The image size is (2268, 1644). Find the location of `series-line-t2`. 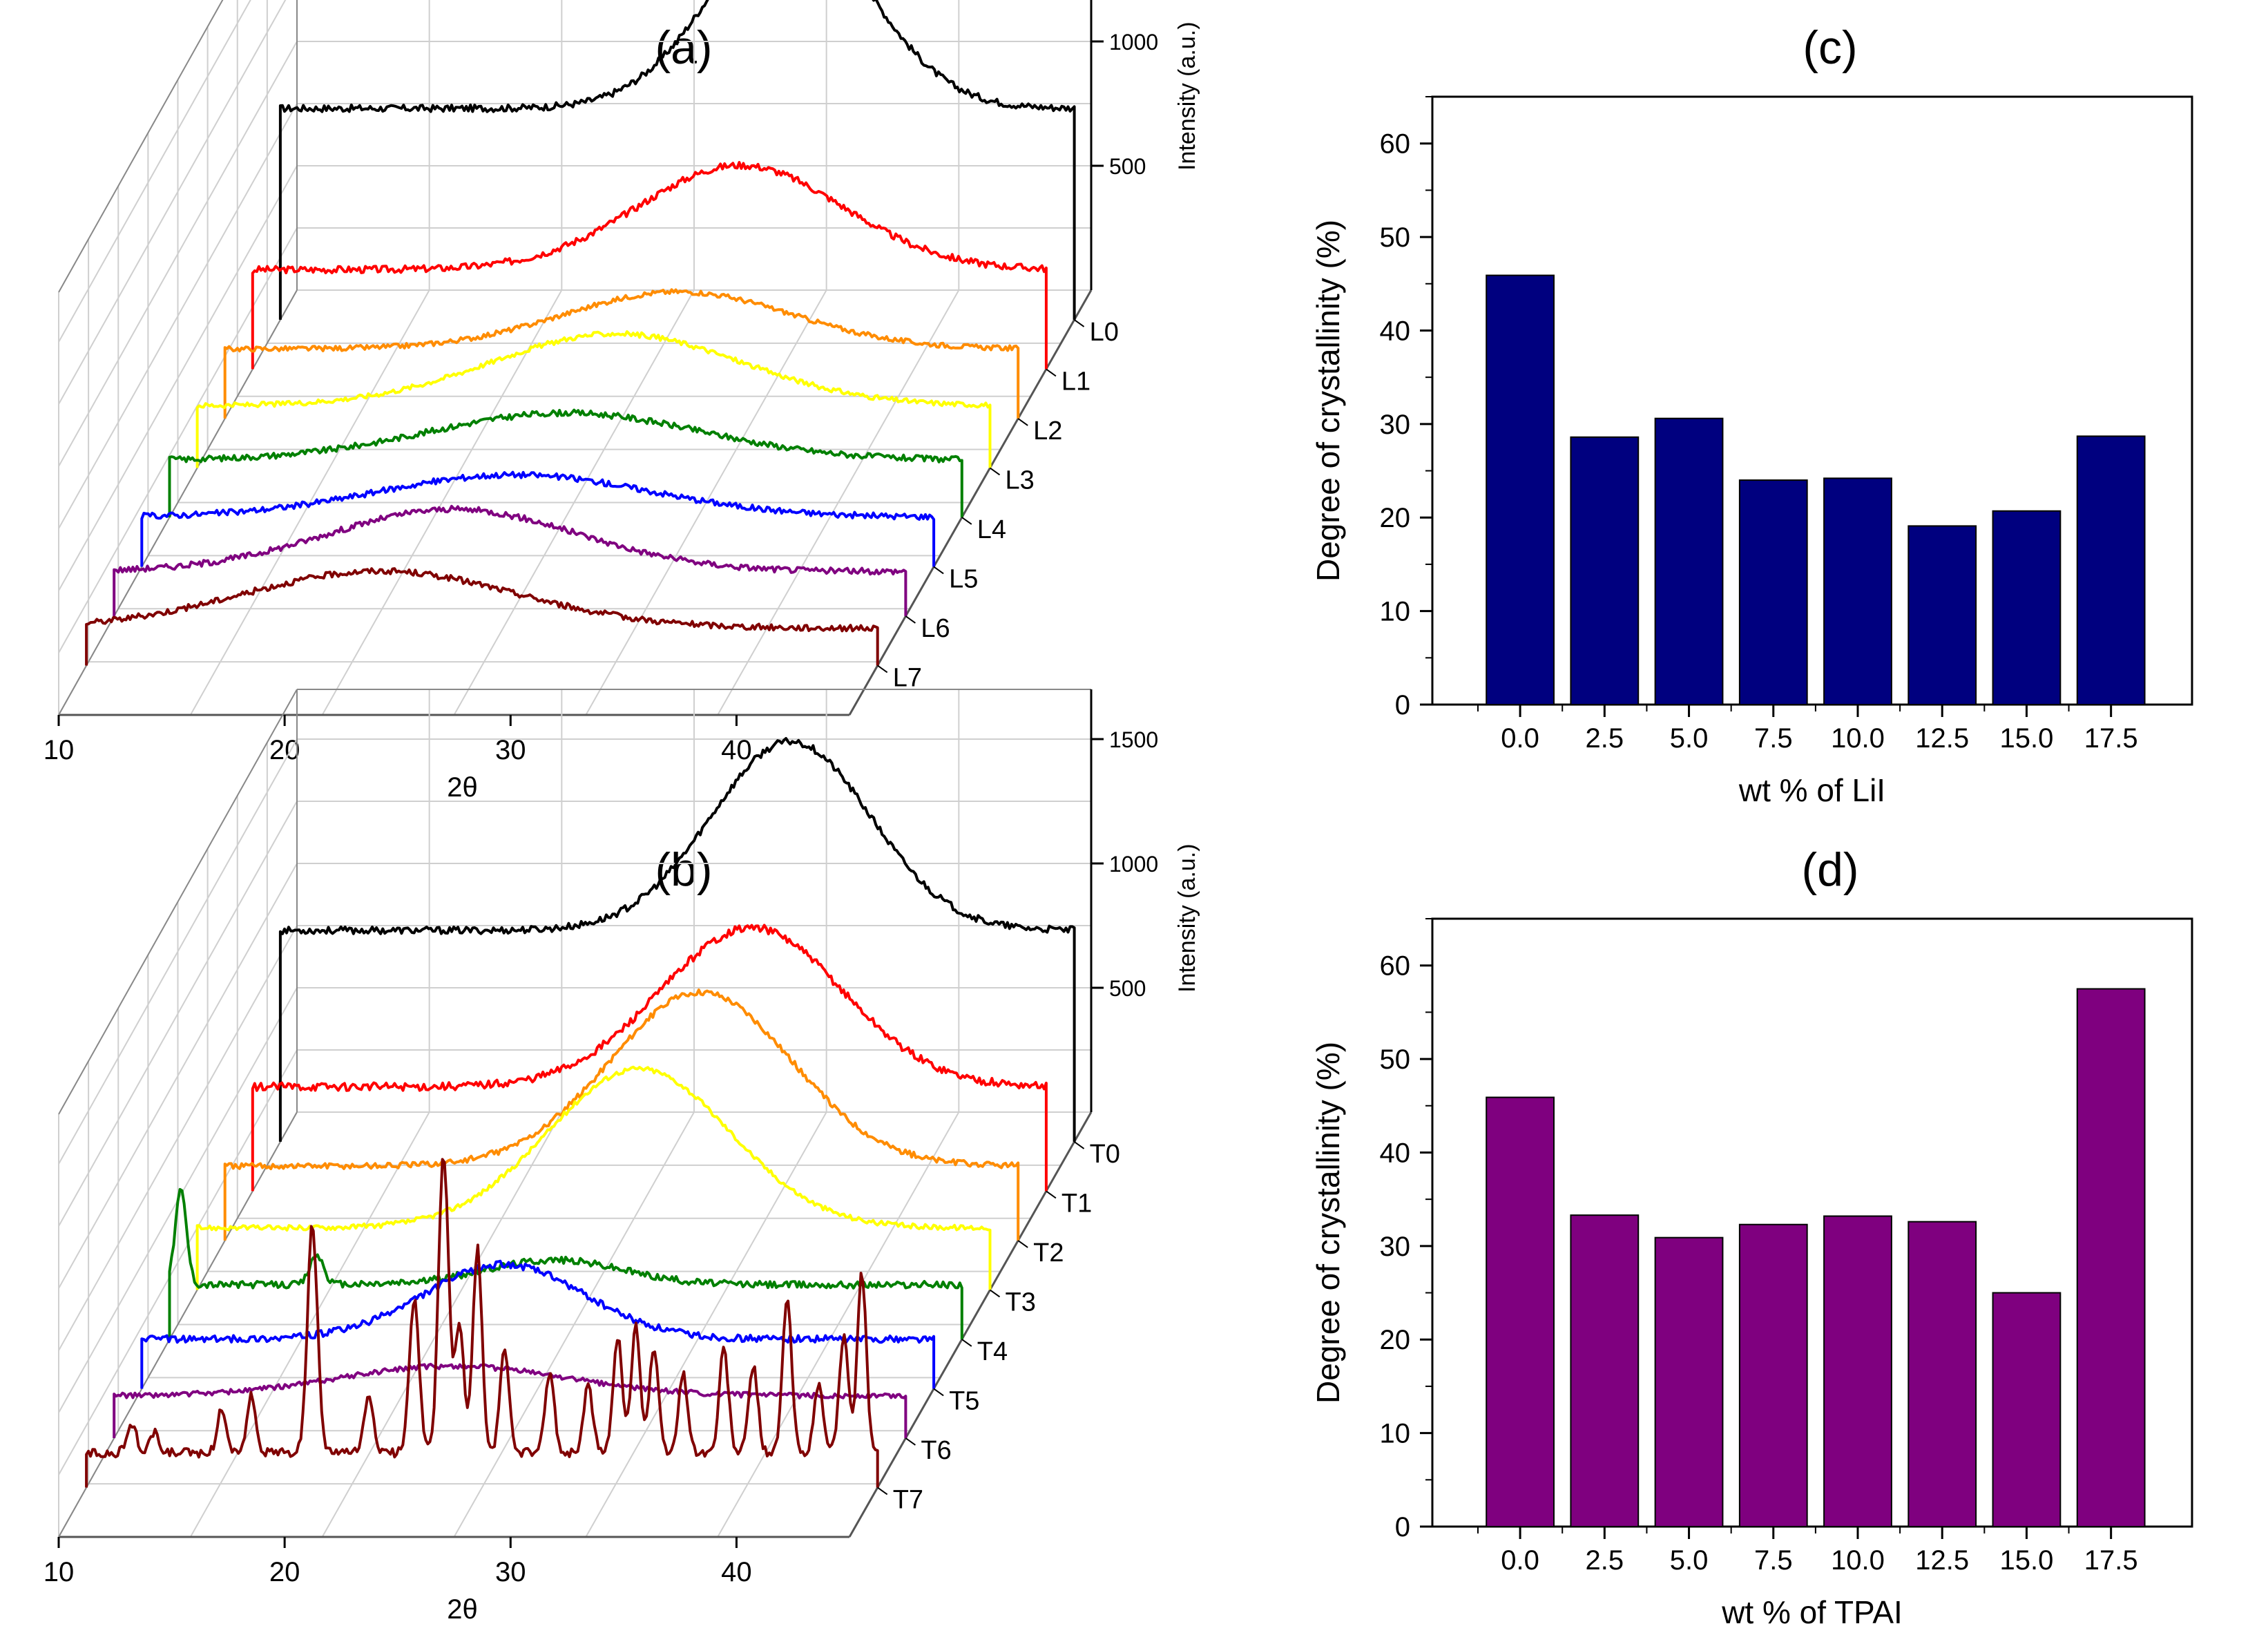

series-line-t2 is located at coordinates (621, 1114).